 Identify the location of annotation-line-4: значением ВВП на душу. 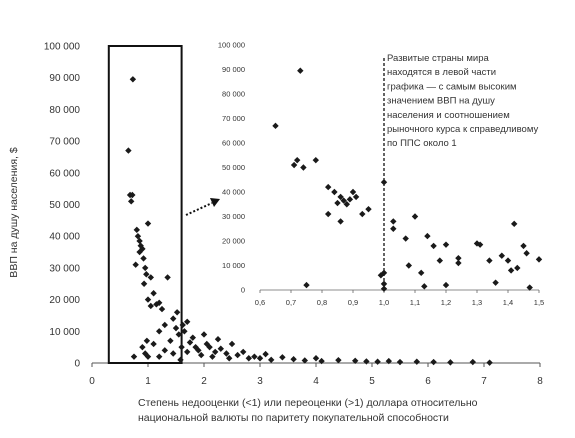
(441, 101).